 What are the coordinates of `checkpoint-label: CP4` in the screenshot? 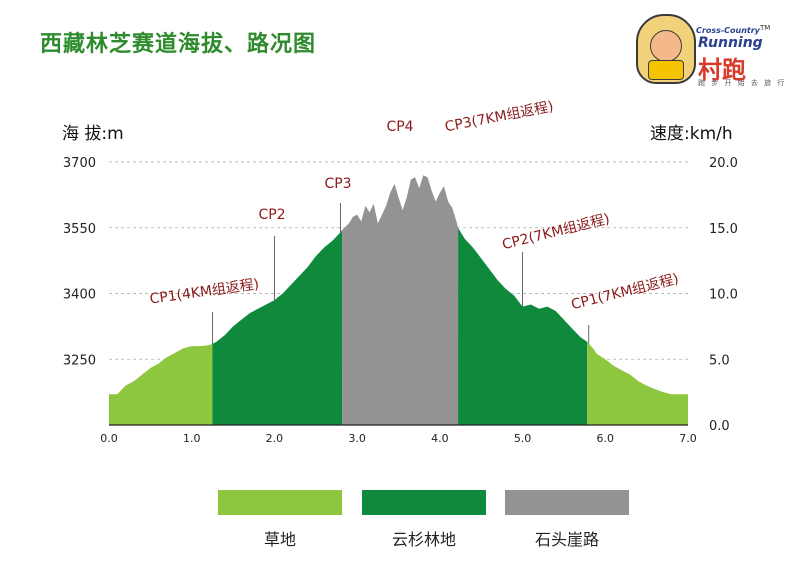 It's located at (399, 127).